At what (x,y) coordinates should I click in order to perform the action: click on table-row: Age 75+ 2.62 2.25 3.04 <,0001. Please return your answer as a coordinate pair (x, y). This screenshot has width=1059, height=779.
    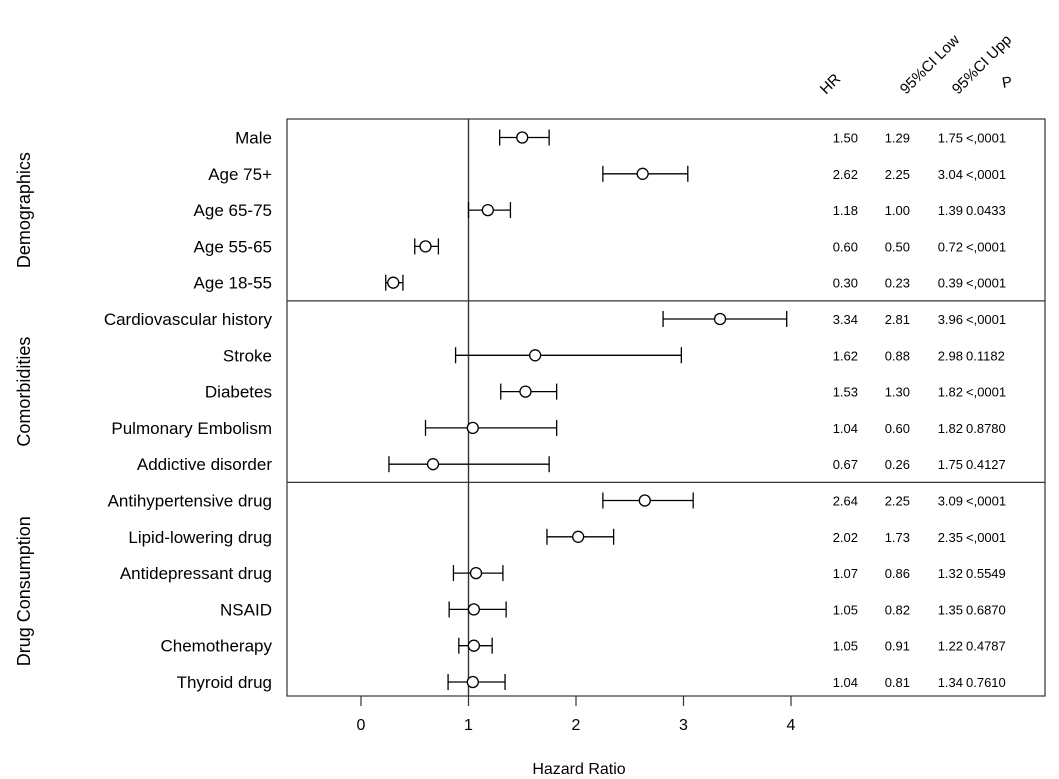
    Looking at the image, I should click on (607, 174).